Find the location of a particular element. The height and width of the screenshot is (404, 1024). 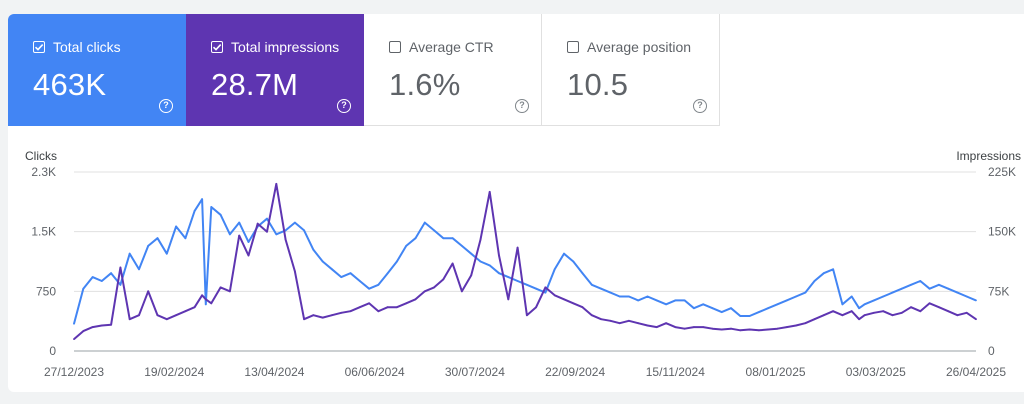

metric-card-average-position: Average position 10.5? is located at coordinates (631, 70).